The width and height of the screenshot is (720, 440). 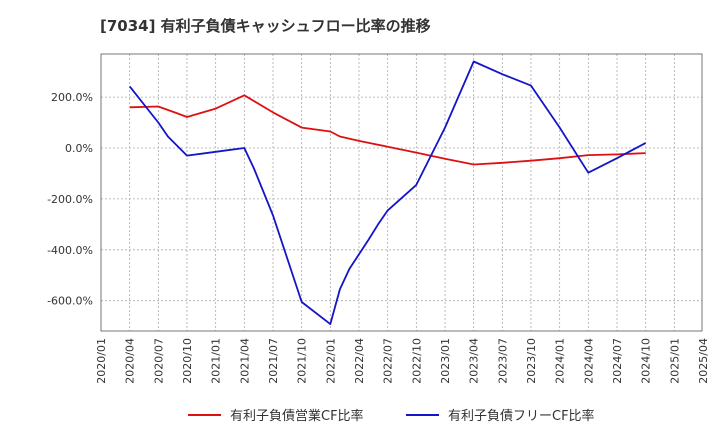 What do you see at coordinates (297, 416) in the screenshot?
I see `legend-label-1: 有利子負債営業CF比率` at bounding box center [297, 416].